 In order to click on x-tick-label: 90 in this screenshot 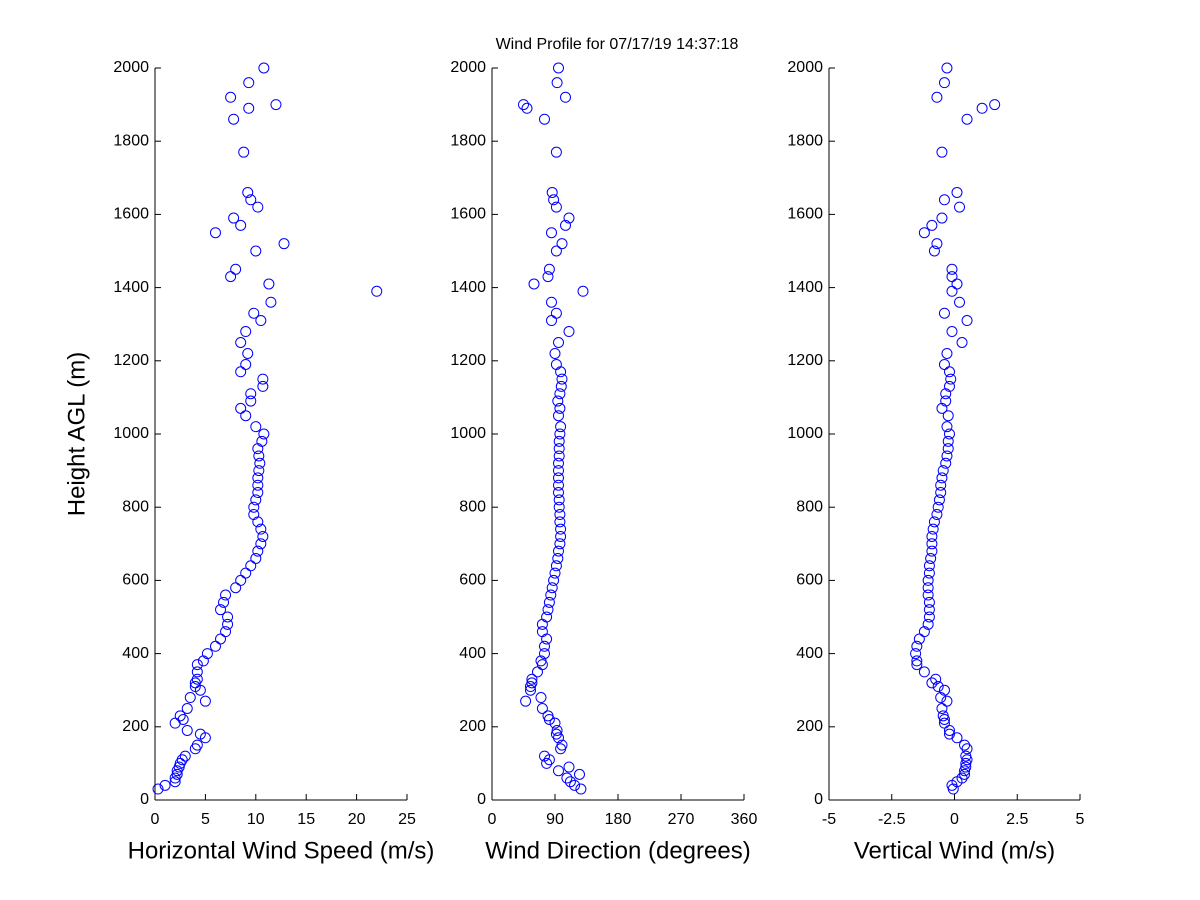, I will do `click(555, 819)`.